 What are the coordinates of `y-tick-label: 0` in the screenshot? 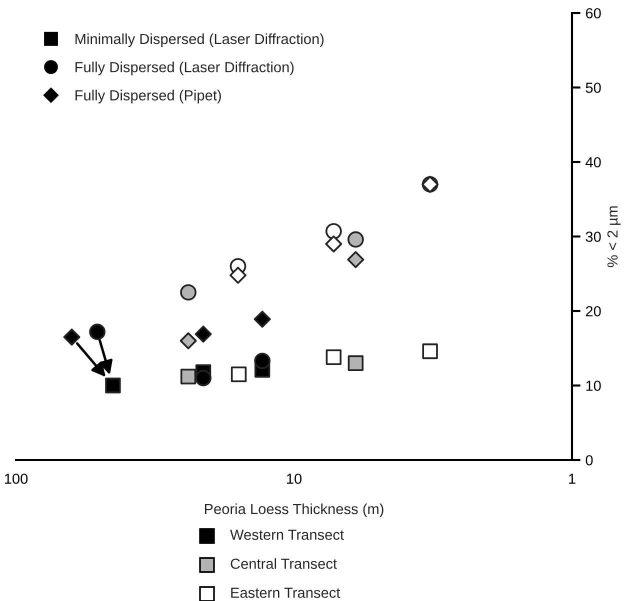 It's located at (589, 460).